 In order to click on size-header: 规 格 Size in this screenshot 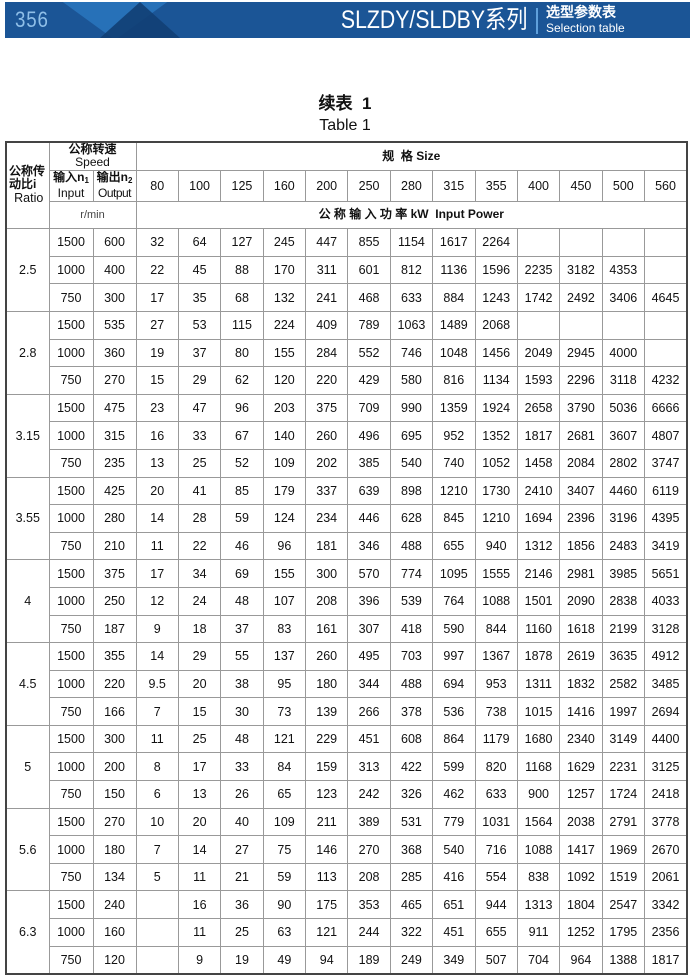, I will do `click(411, 156)`.